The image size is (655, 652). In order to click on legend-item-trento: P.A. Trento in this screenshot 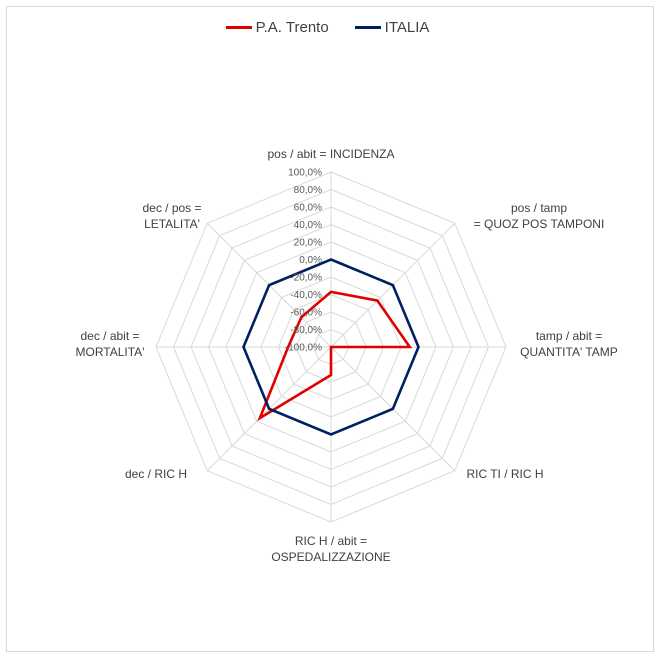, I will do `click(277, 27)`.